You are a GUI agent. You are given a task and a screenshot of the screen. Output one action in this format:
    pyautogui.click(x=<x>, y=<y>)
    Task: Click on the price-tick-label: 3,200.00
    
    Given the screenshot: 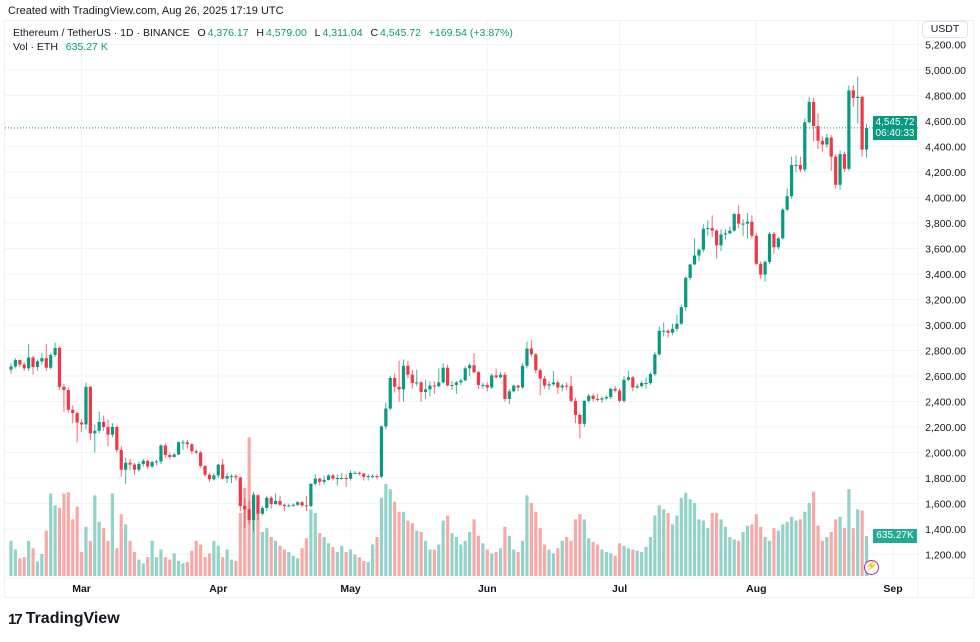 What is the action you would take?
    pyautogui.click(x=945, y=301)
    